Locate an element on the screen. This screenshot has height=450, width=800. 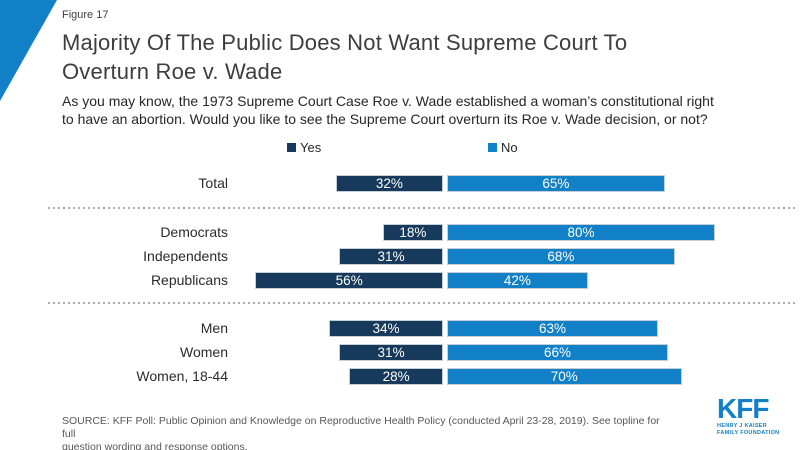
yes-bar: 34% is located at coordinates (386, 328).